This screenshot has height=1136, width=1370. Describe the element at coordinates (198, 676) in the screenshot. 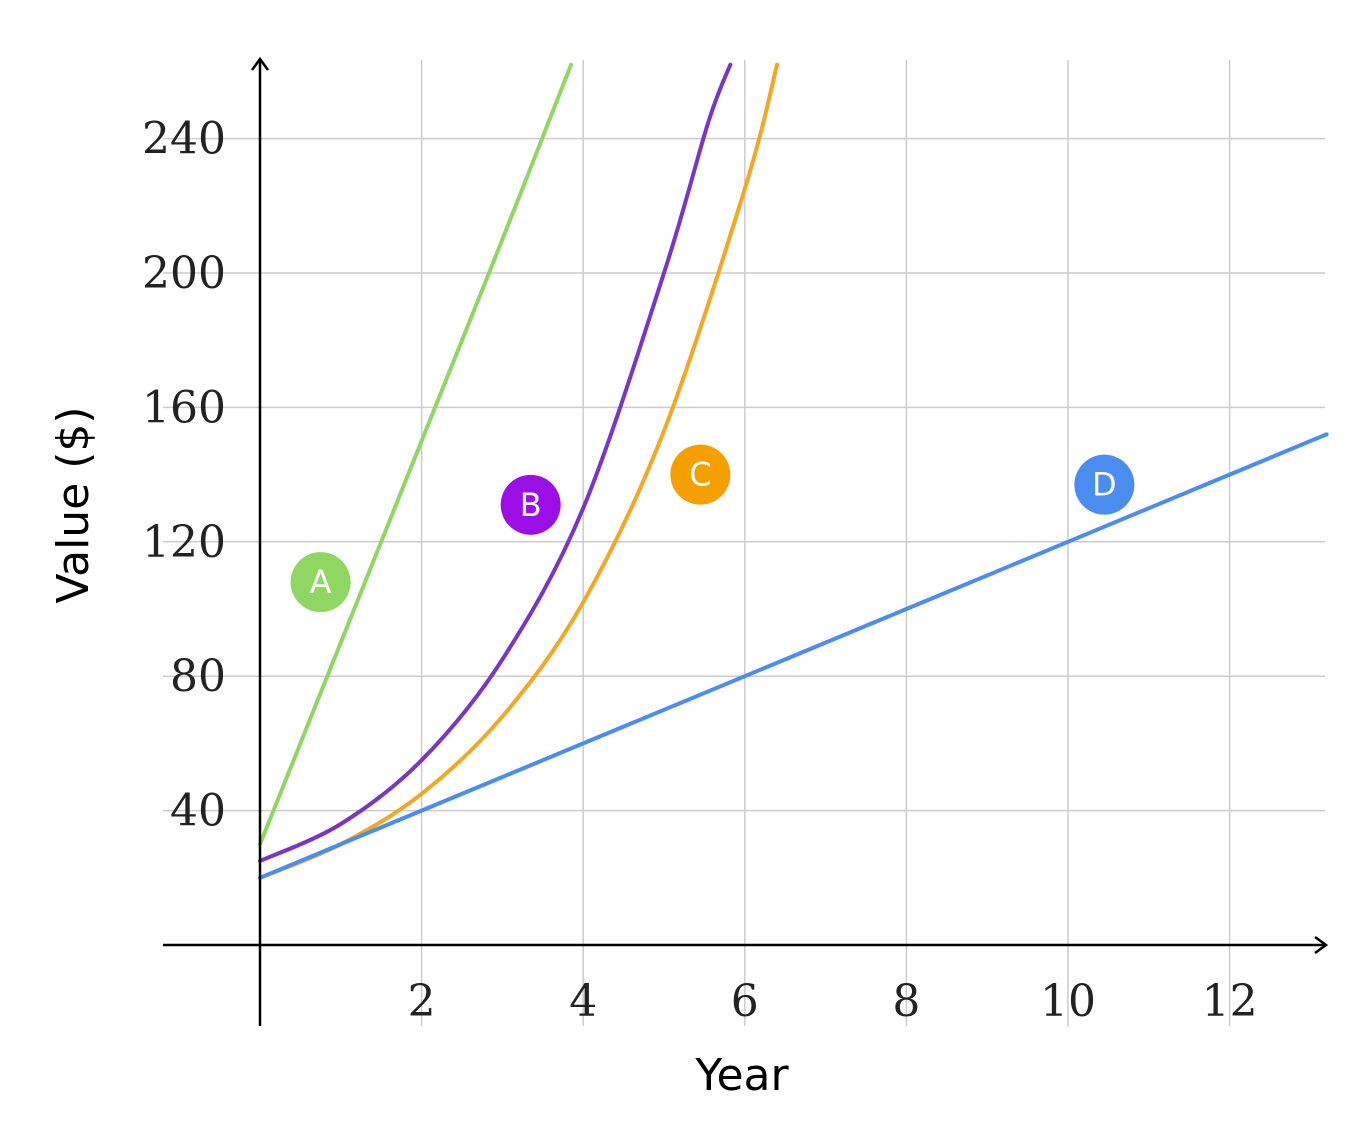

I see `y-tick-label-80: 80` at that location.